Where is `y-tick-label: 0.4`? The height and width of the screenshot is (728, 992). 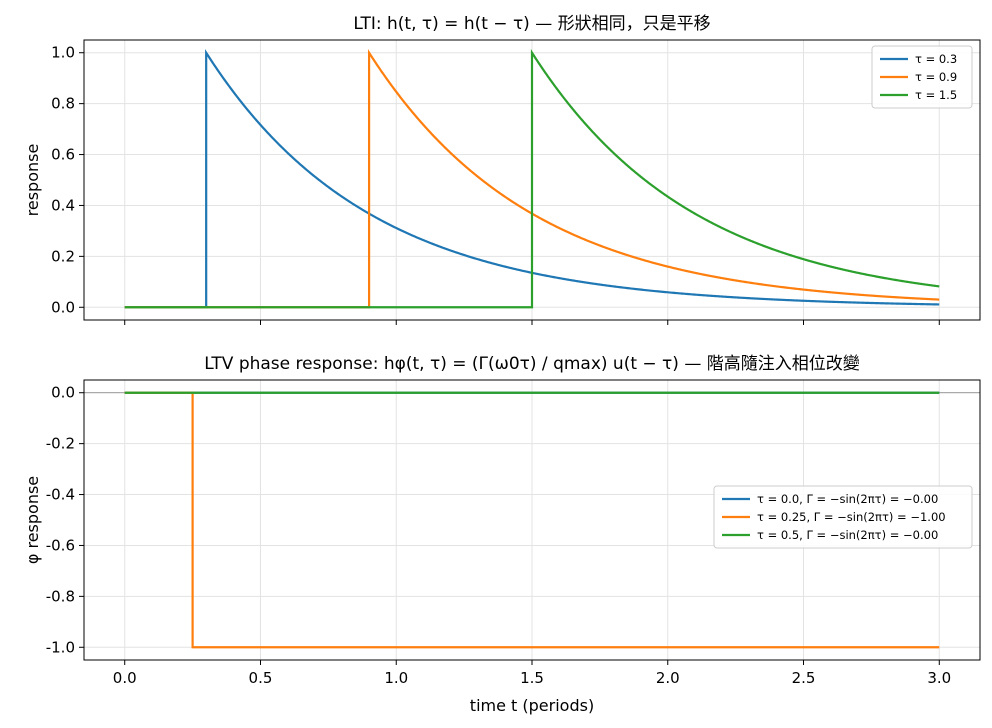 y-tick-label: 0.4 is located at coordinates (63, 205).